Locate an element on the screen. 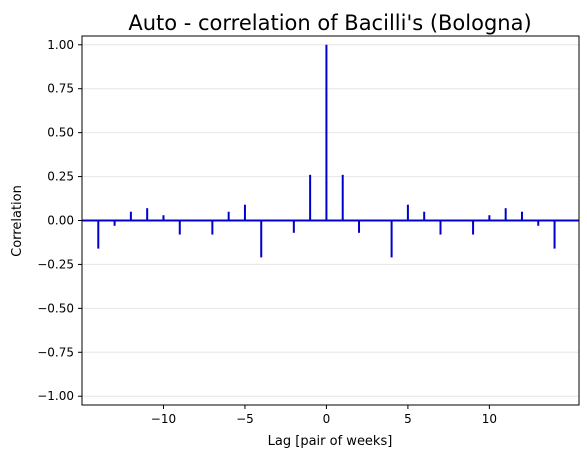  y-axis: −1.00 −0.75 −0.50 −0.25 0.00 0.25 0.50 0.75 1.00 is located at coordinates (59, 220).